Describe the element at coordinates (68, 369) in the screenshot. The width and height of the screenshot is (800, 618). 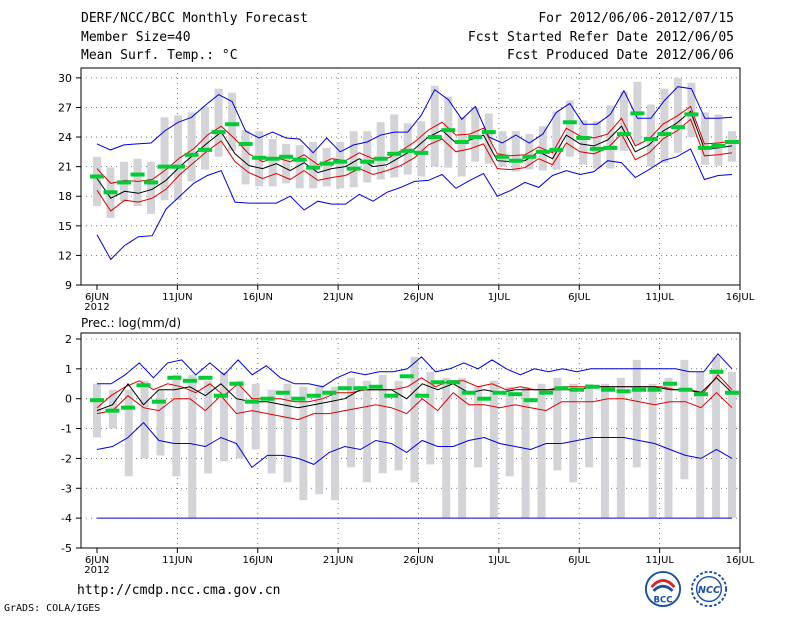
I see `panel-1-ytick-label-6: 1` at that location.